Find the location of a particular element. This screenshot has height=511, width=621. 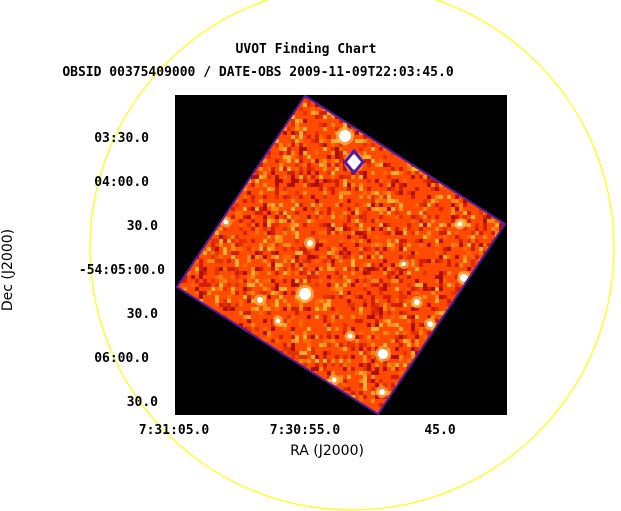

chart-title: UVOT Finding Chart is located at coordinates (306, 49).